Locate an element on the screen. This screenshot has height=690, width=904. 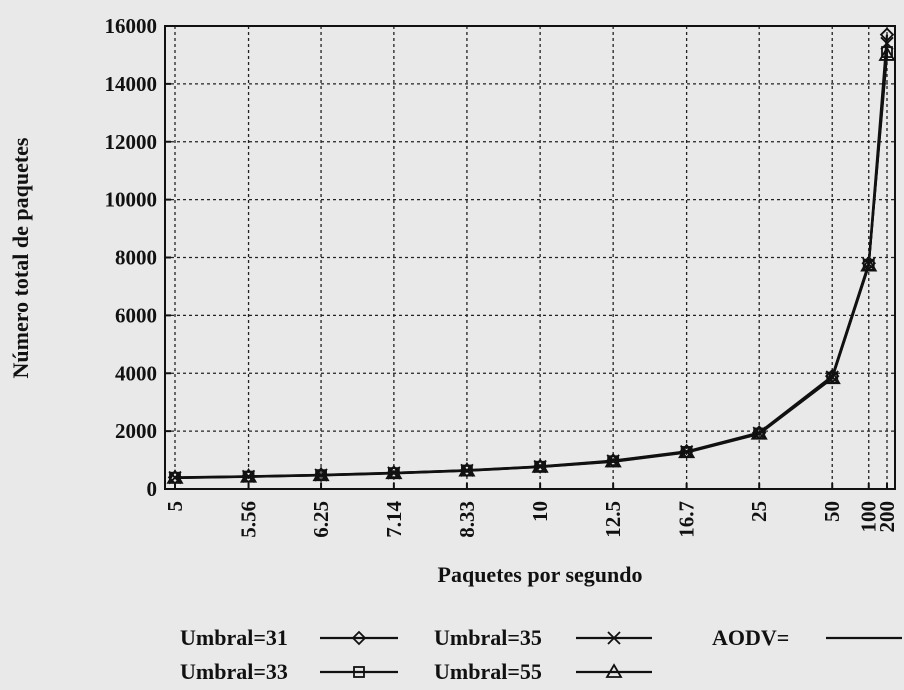
y-tick-label: 2000 is located at coordinates (136, 431).